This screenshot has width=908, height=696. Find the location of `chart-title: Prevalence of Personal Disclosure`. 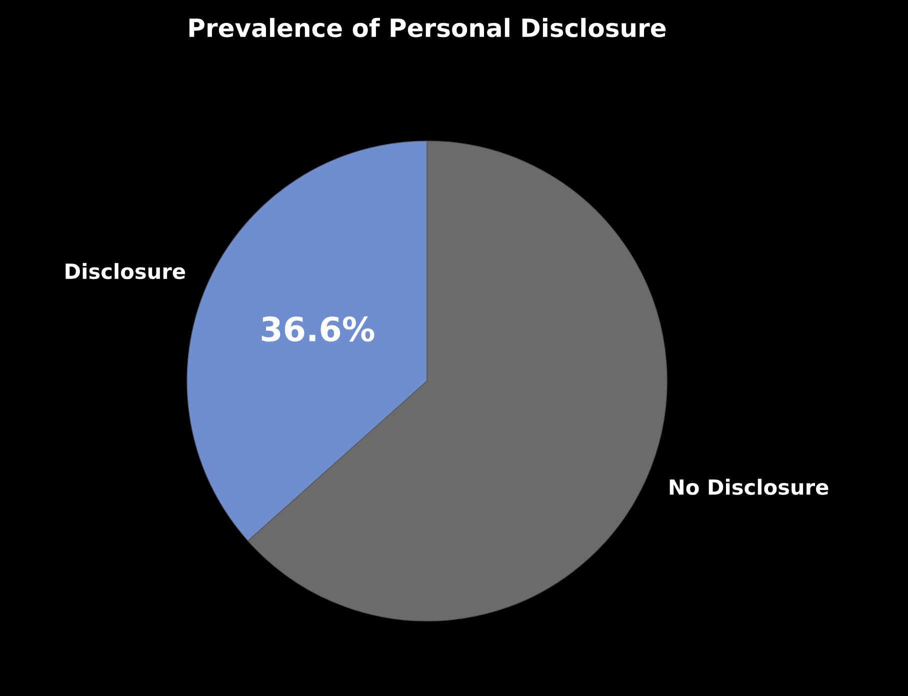

chart-title: Prevalence of Personal Disclosure is located at coordinates (427, 28).